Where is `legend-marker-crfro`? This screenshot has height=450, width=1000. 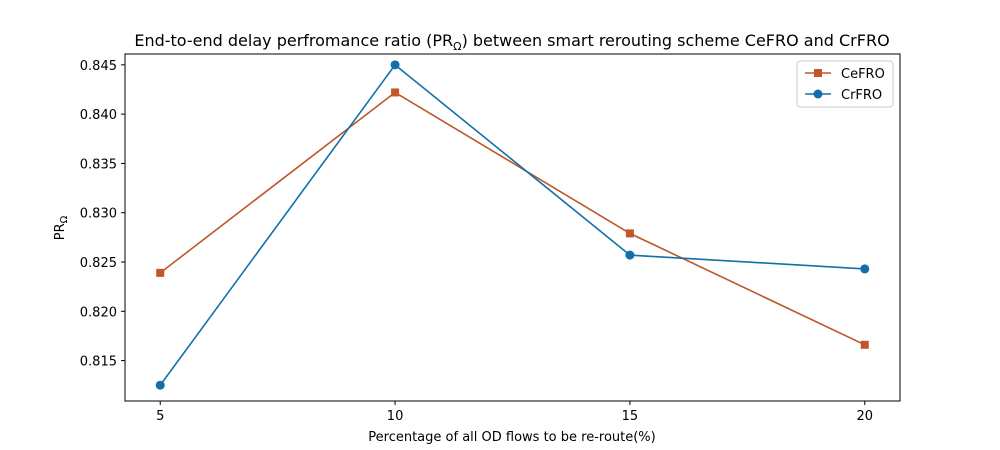 legend-marker-crfro is located at coordinates (818, 94).